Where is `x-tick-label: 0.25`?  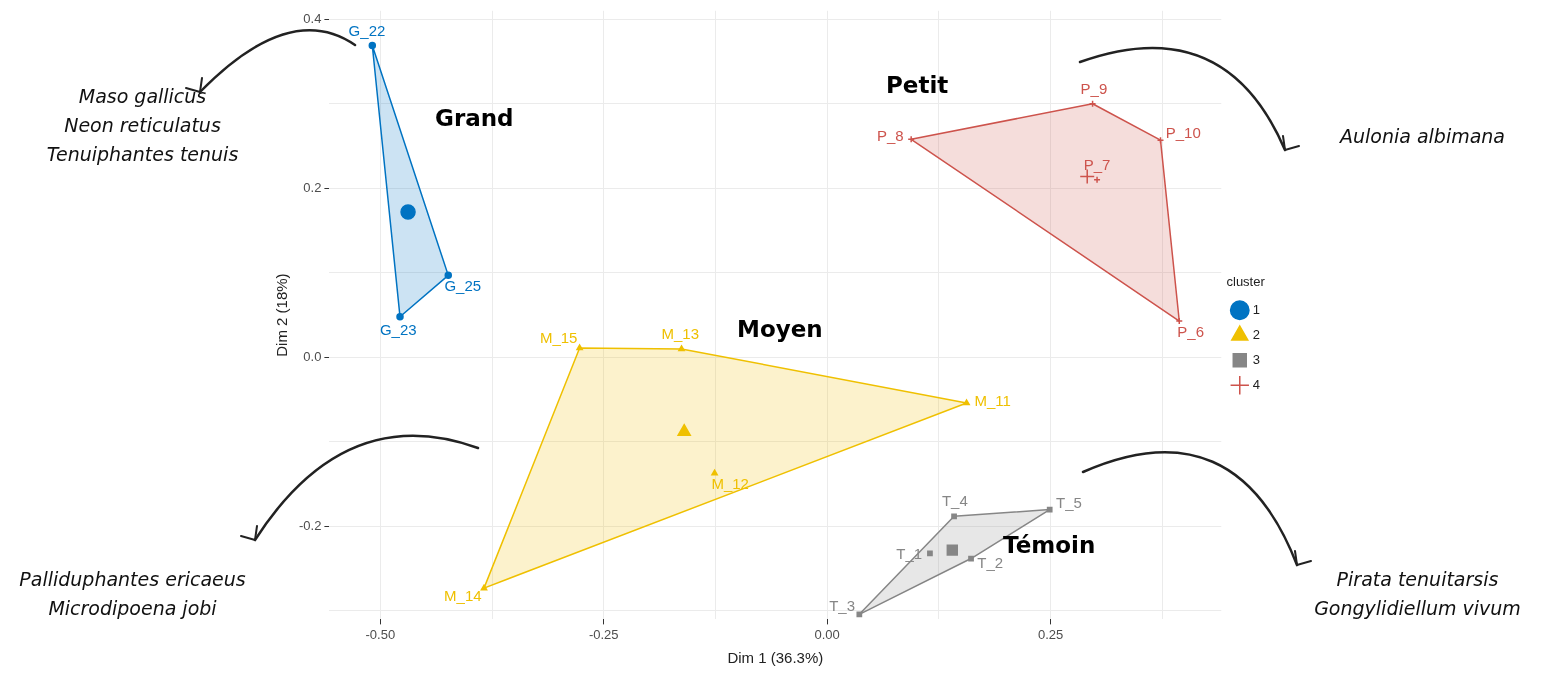
x-tick-label: 0.25 is located at coordinates (1050, 634).